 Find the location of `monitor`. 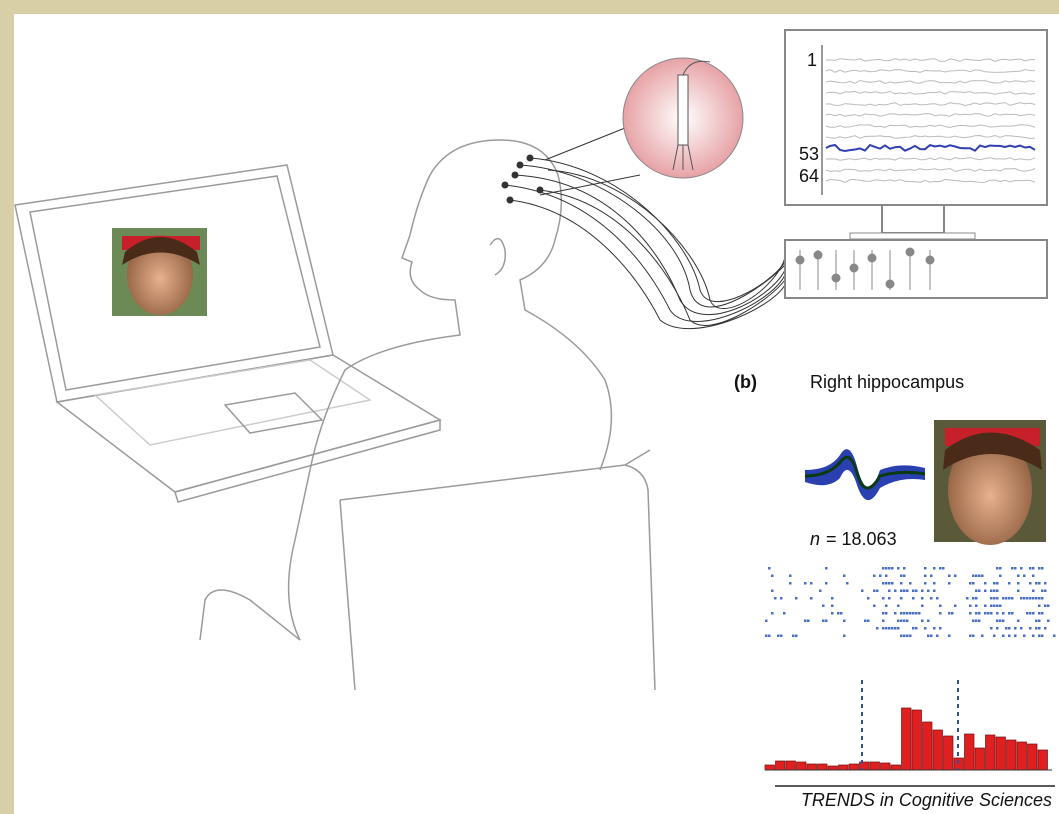

monitor is located at coordinates (916, 164).